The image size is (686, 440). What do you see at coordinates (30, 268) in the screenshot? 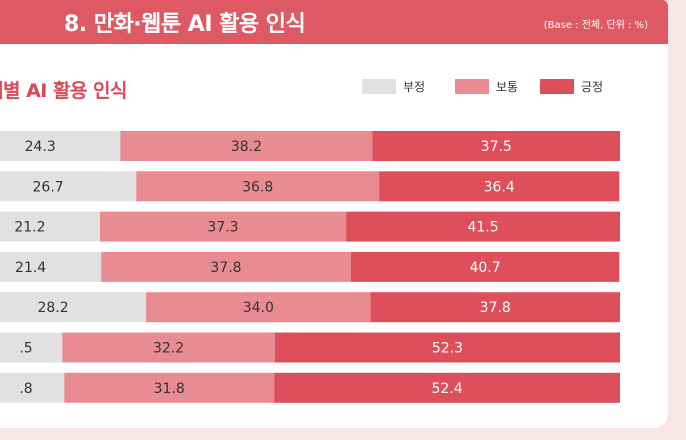
I see `data-label-negative: 21.4` at bounding box center [30, 268].